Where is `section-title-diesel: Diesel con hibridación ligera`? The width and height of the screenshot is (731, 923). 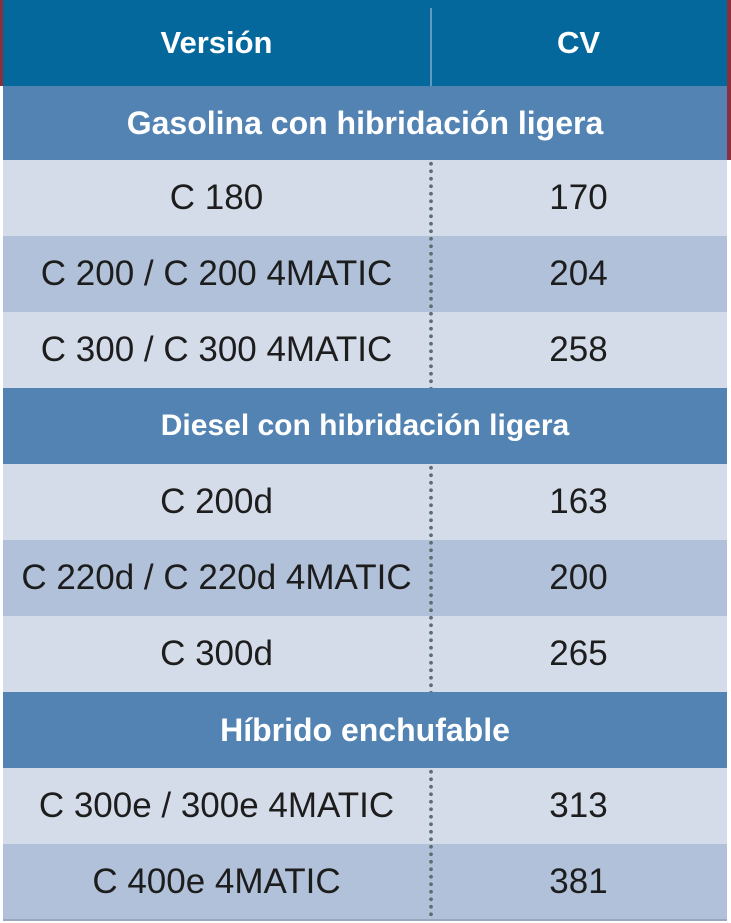 section-title-diesel: Diesel con hibridación ligera is located at coordinates (365, 426).